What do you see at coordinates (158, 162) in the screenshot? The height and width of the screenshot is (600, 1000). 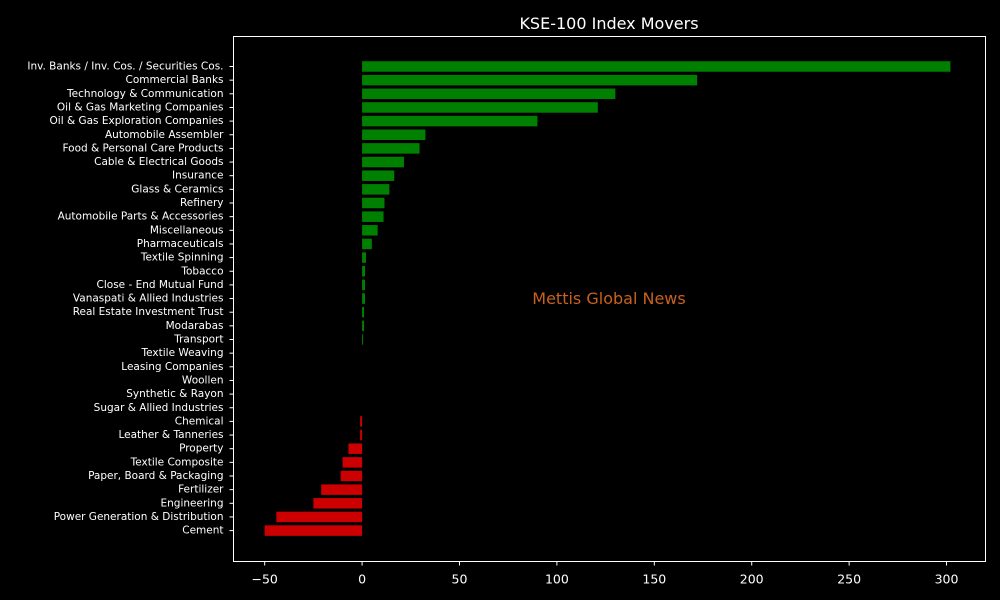 I see `y-label-cable-electrical-goods: Cable & Electrical Goods` at bounding box center [158, 162].